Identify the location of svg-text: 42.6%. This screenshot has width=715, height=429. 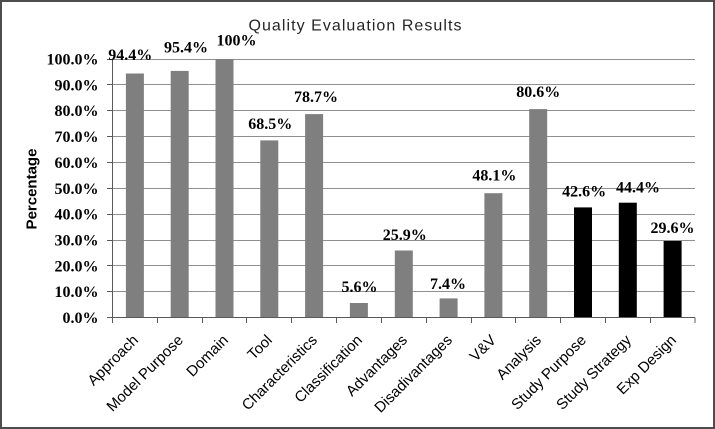
(584, 192).